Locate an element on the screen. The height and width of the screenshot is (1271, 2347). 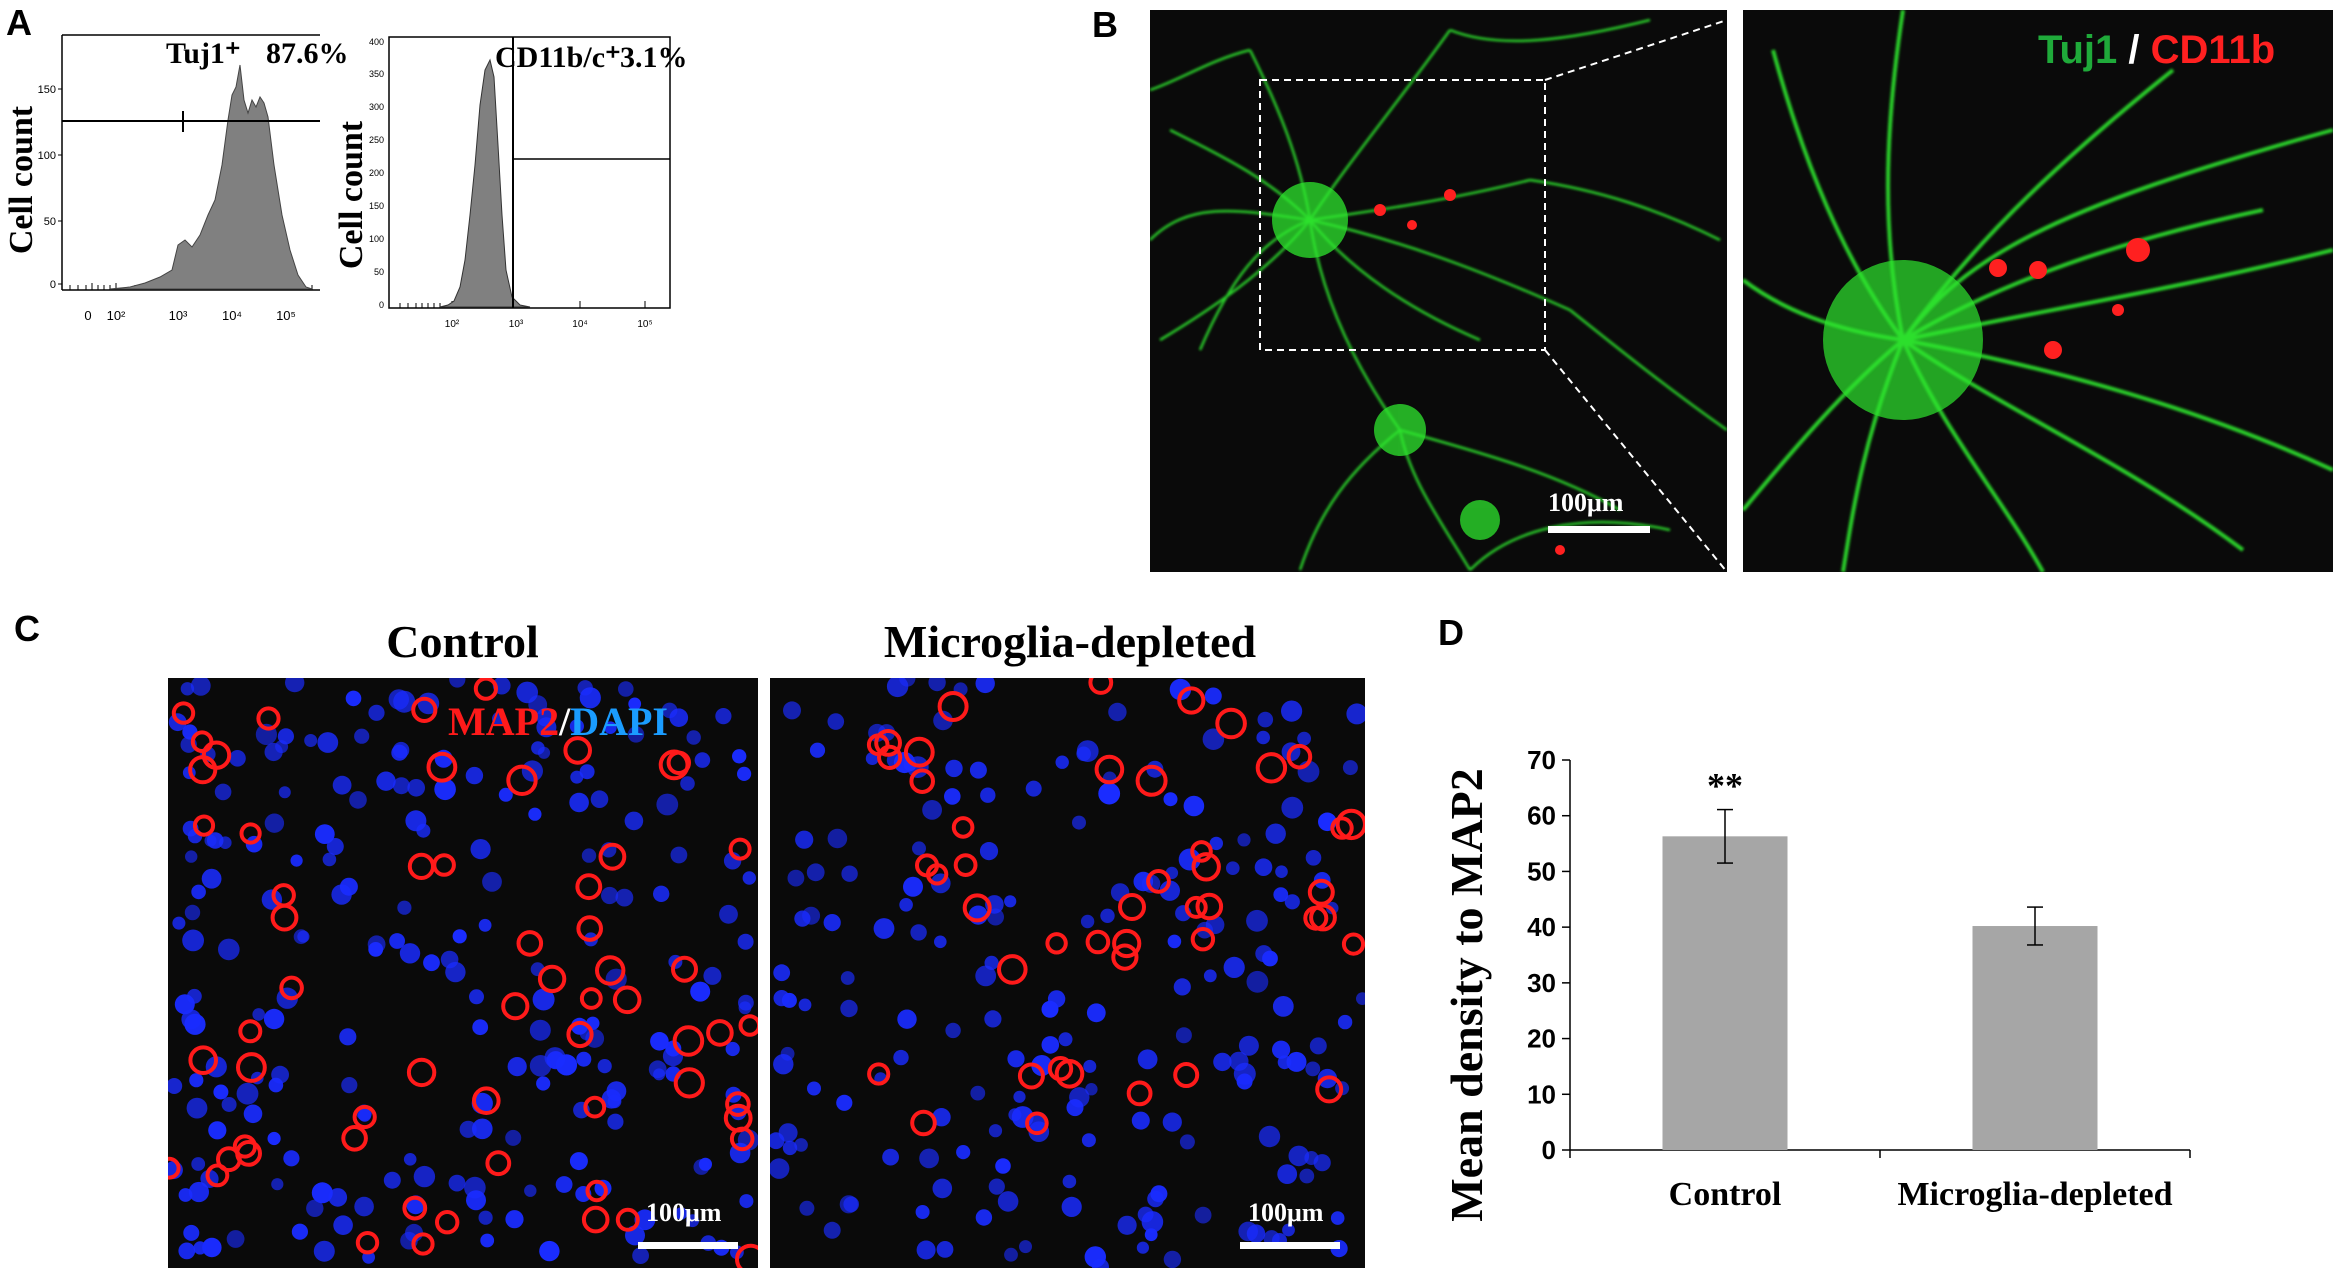
panel-a-letter: A is located at coordinates (19, 22).